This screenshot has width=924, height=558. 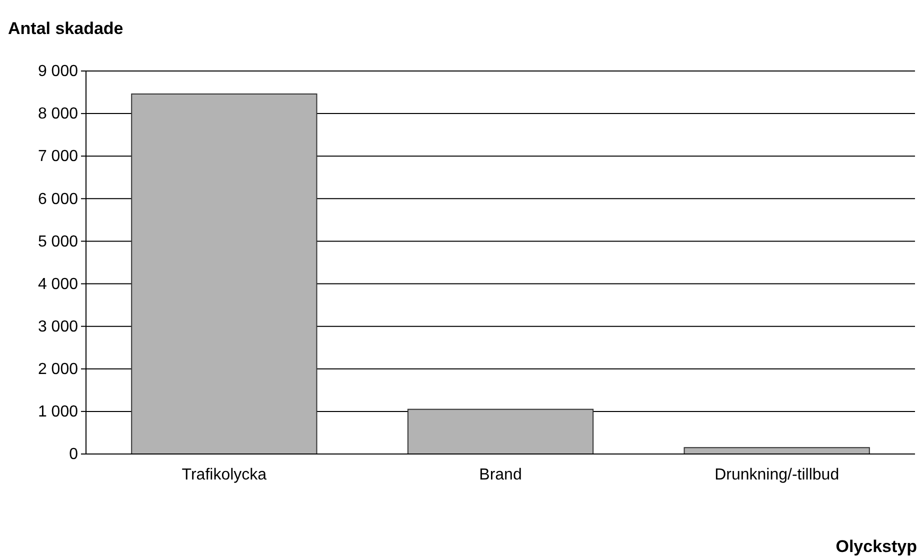 I want to click on y-tick-label: 1 000, so click(x=58, y=412).